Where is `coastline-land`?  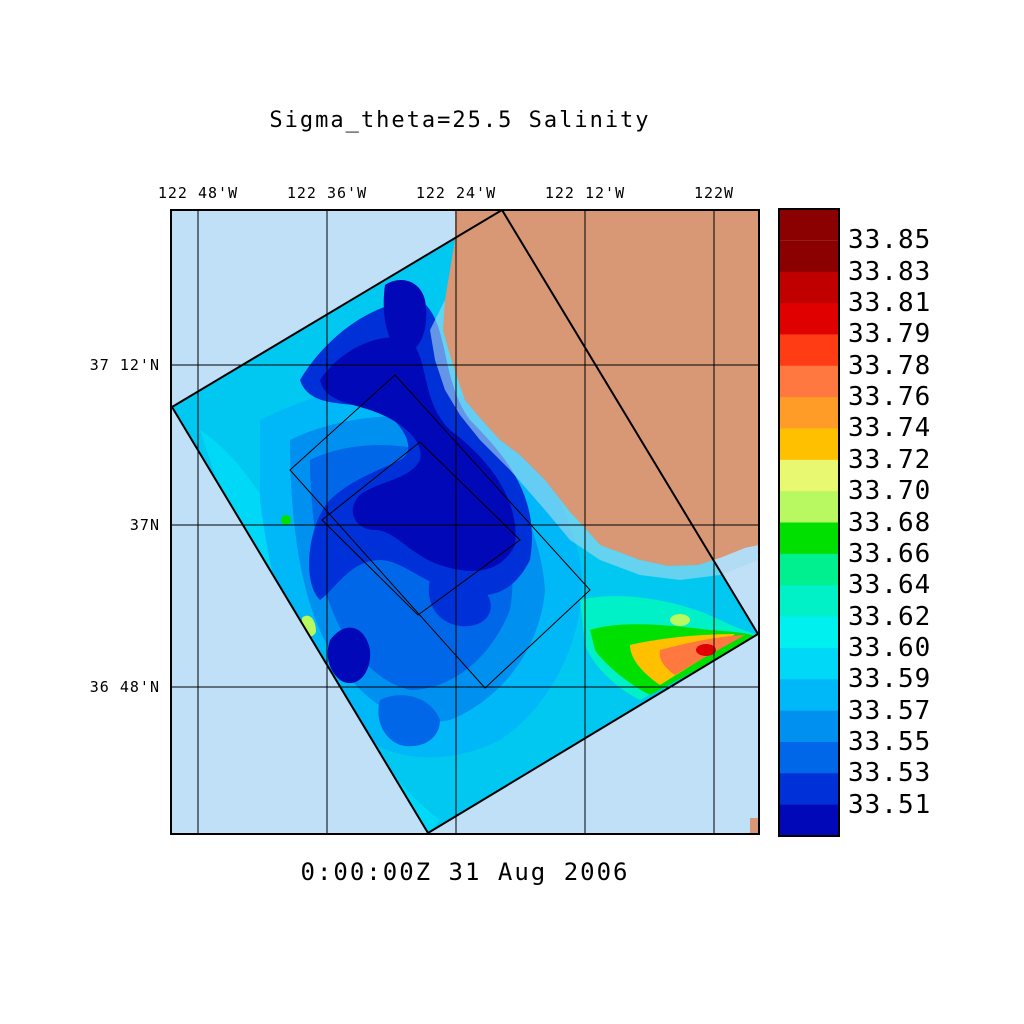 coastline-land is located at coordinates (601, 388).